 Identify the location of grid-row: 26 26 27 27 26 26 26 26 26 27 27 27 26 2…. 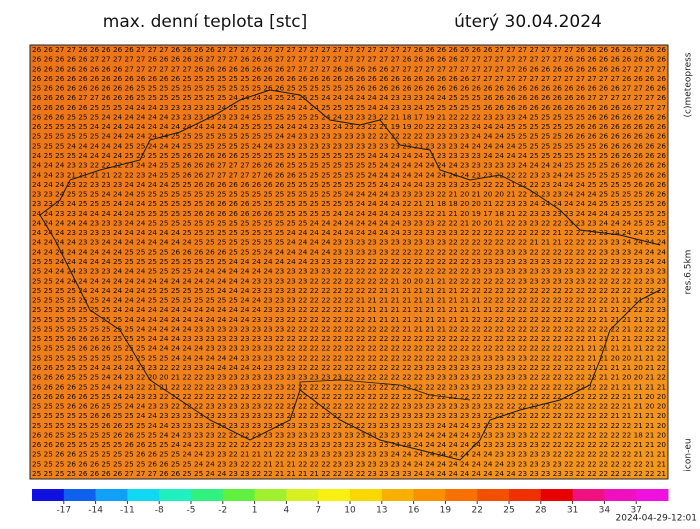
(349, 50).